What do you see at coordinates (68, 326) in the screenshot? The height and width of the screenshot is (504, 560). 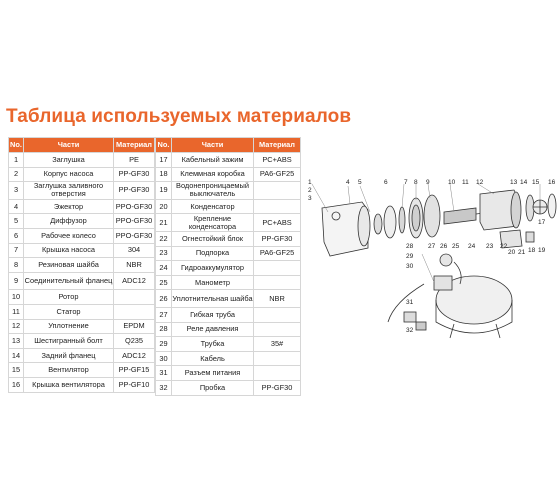 I see `cell-part: Уплотнение` at bounding box center [68, 326].